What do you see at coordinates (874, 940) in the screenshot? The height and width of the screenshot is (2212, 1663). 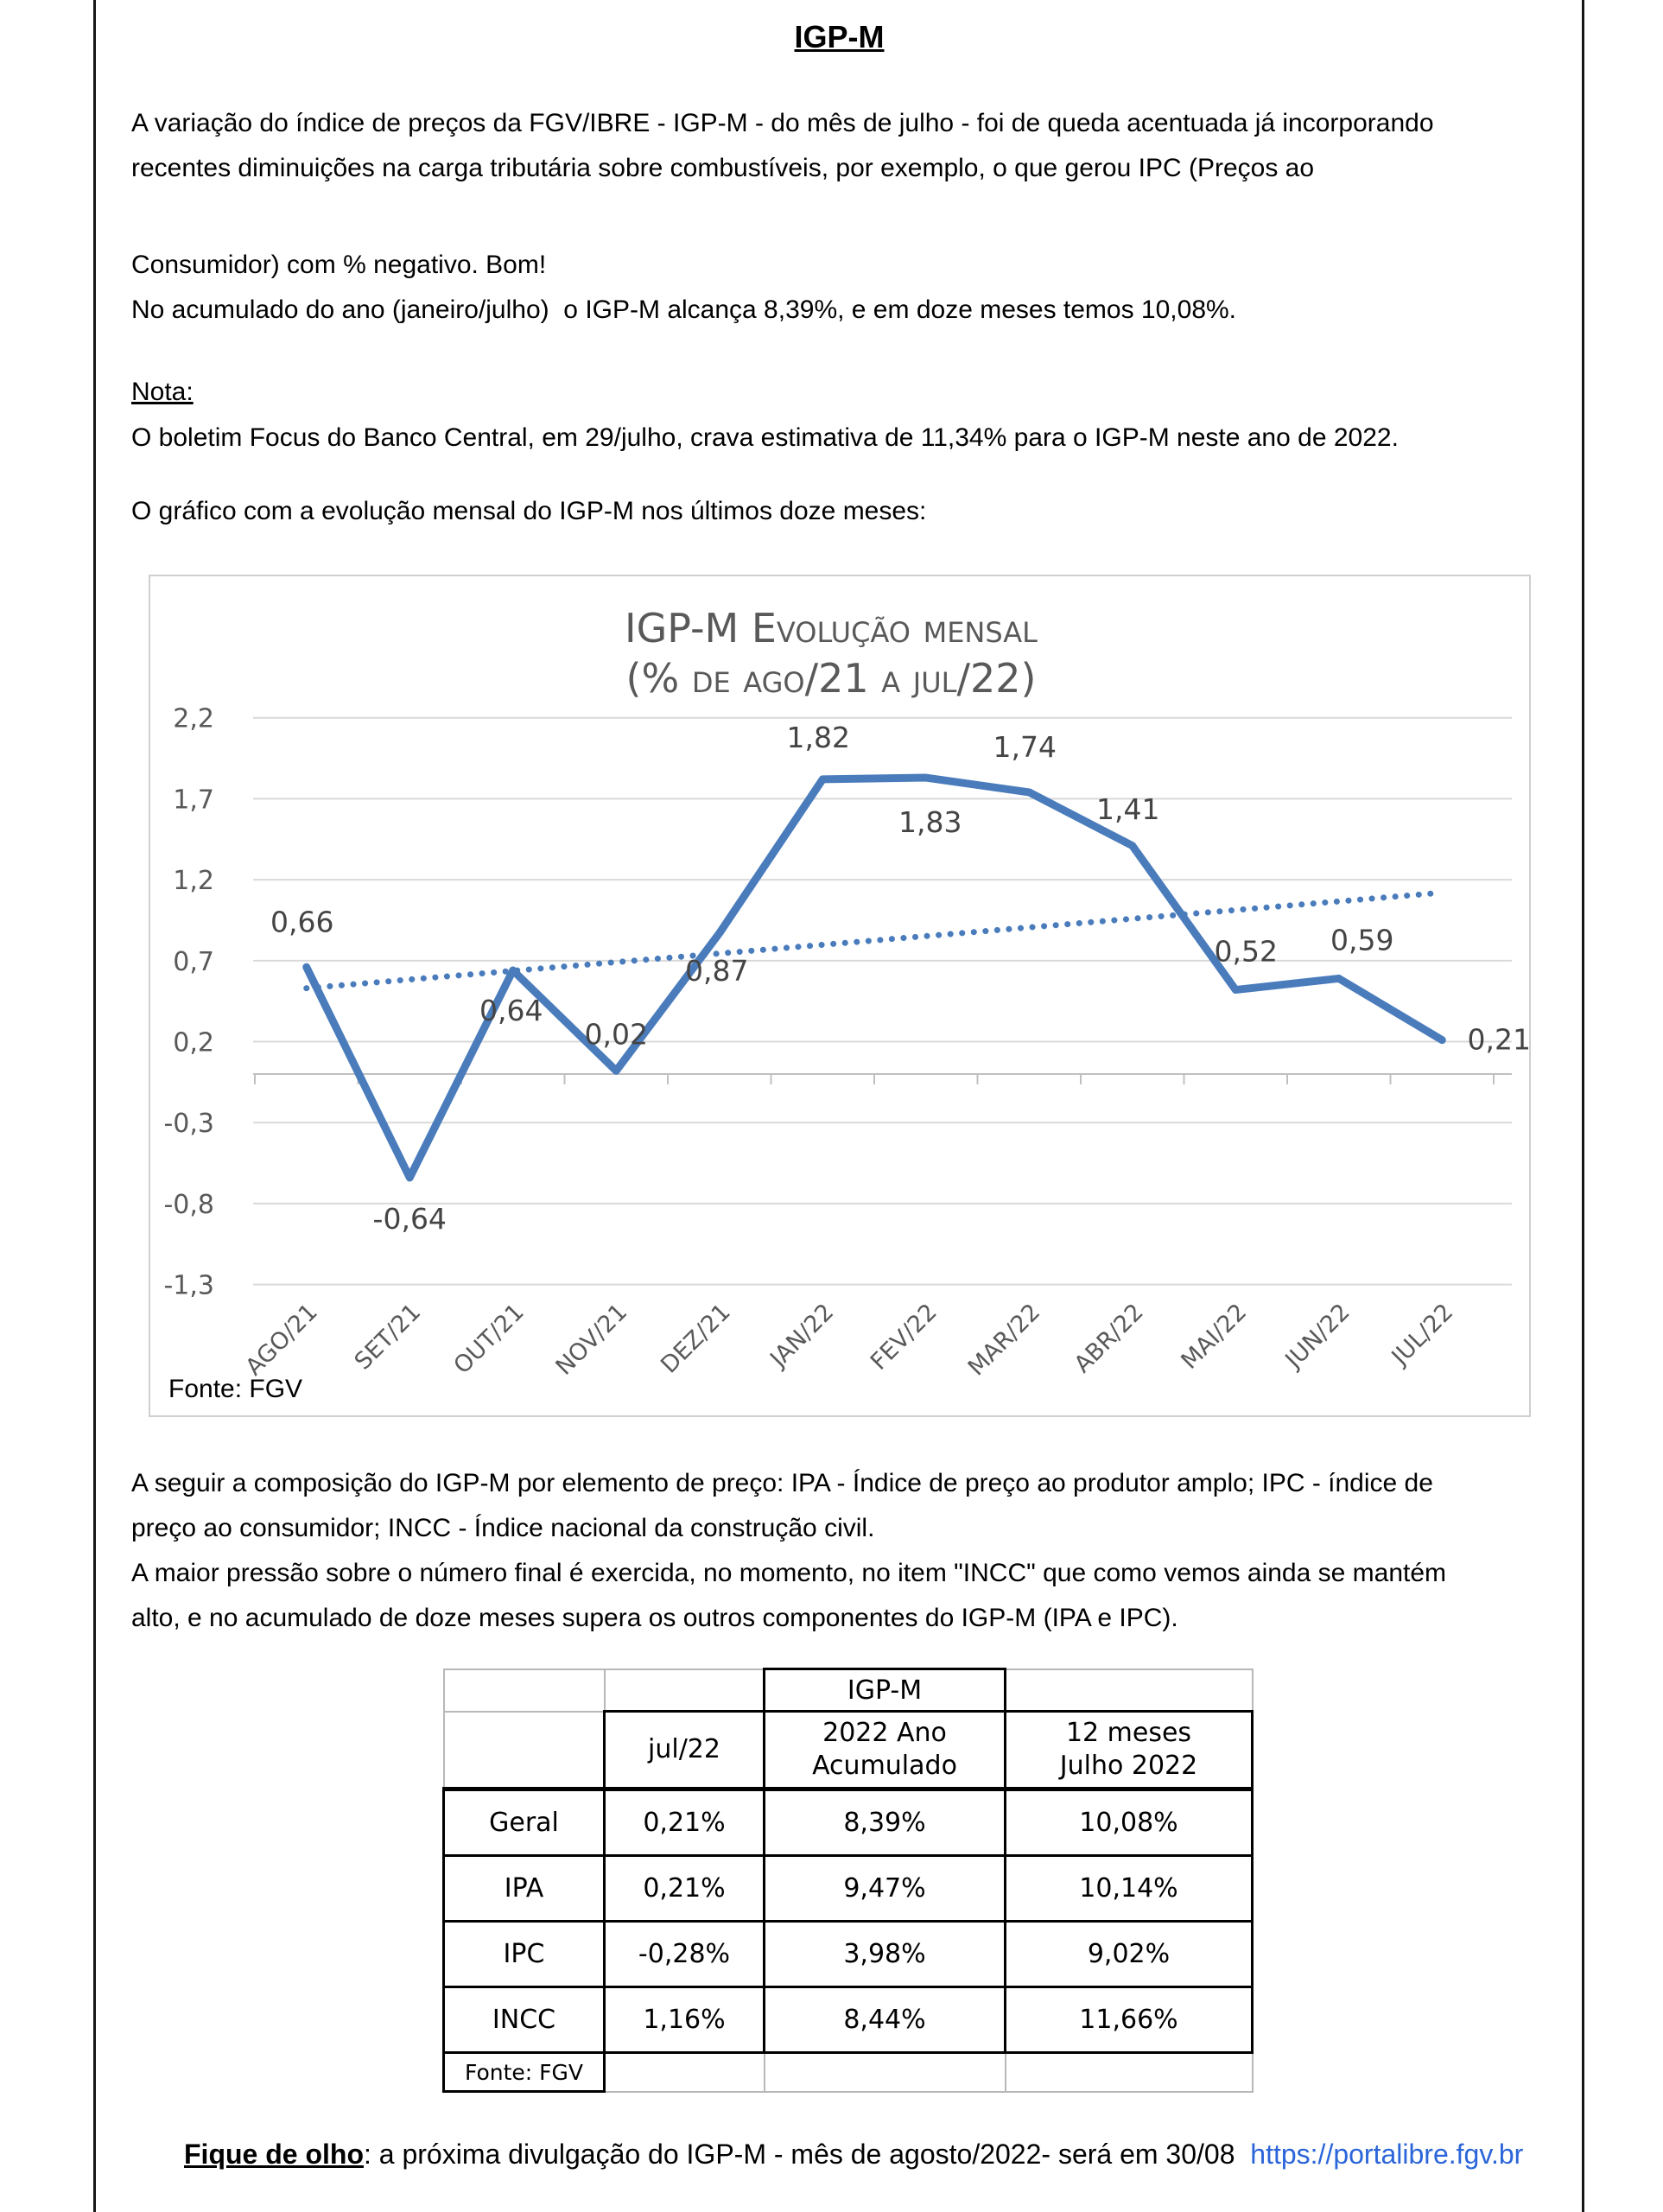 I see `trendline-dotted` at bounding box center [874, 940].